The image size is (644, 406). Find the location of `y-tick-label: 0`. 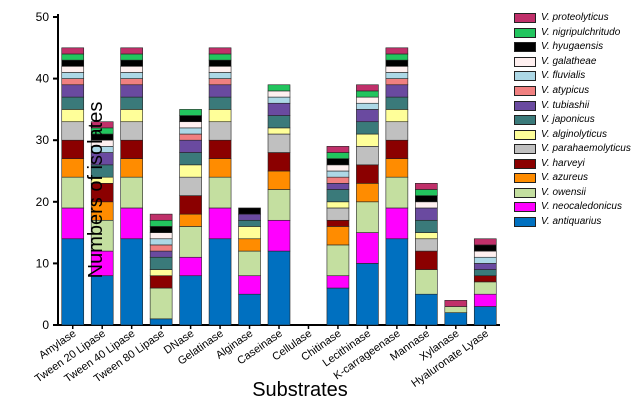

y-tick-label: 0 is located at coordinates (45, 325).